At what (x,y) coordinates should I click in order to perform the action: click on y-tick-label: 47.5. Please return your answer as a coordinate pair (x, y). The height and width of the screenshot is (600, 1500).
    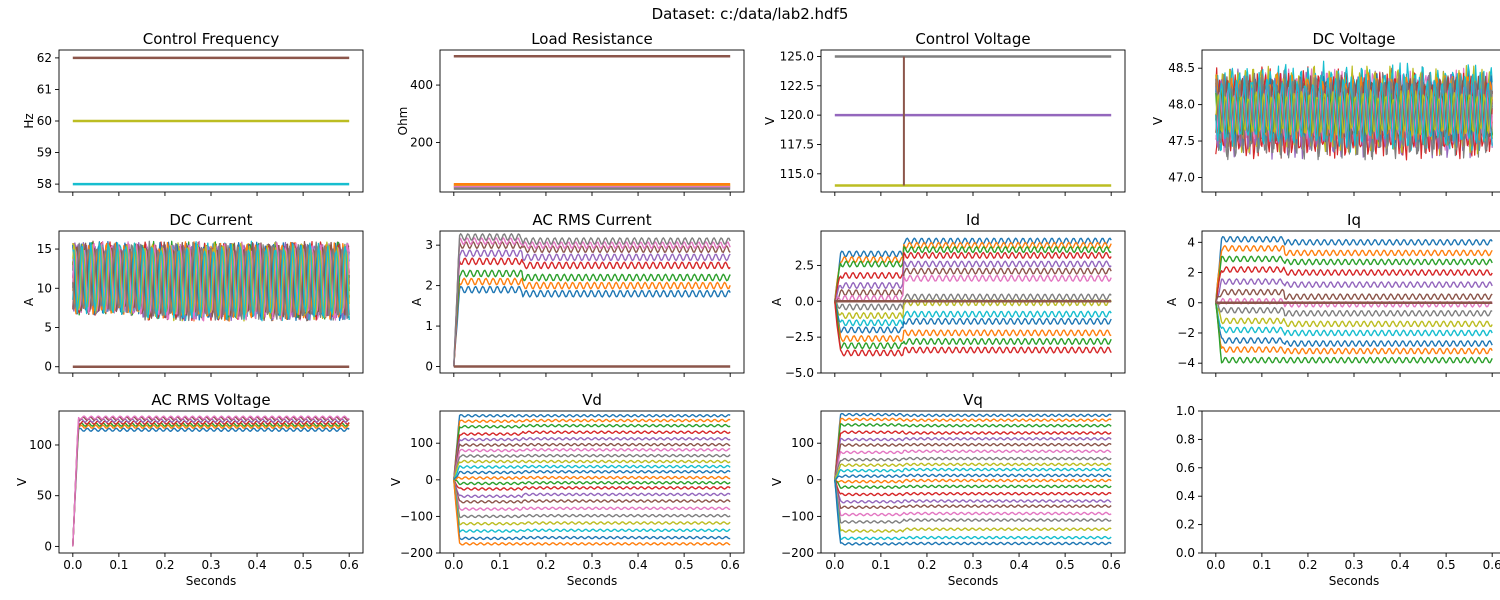
    Looking at the image, I should click on (1181, 141).